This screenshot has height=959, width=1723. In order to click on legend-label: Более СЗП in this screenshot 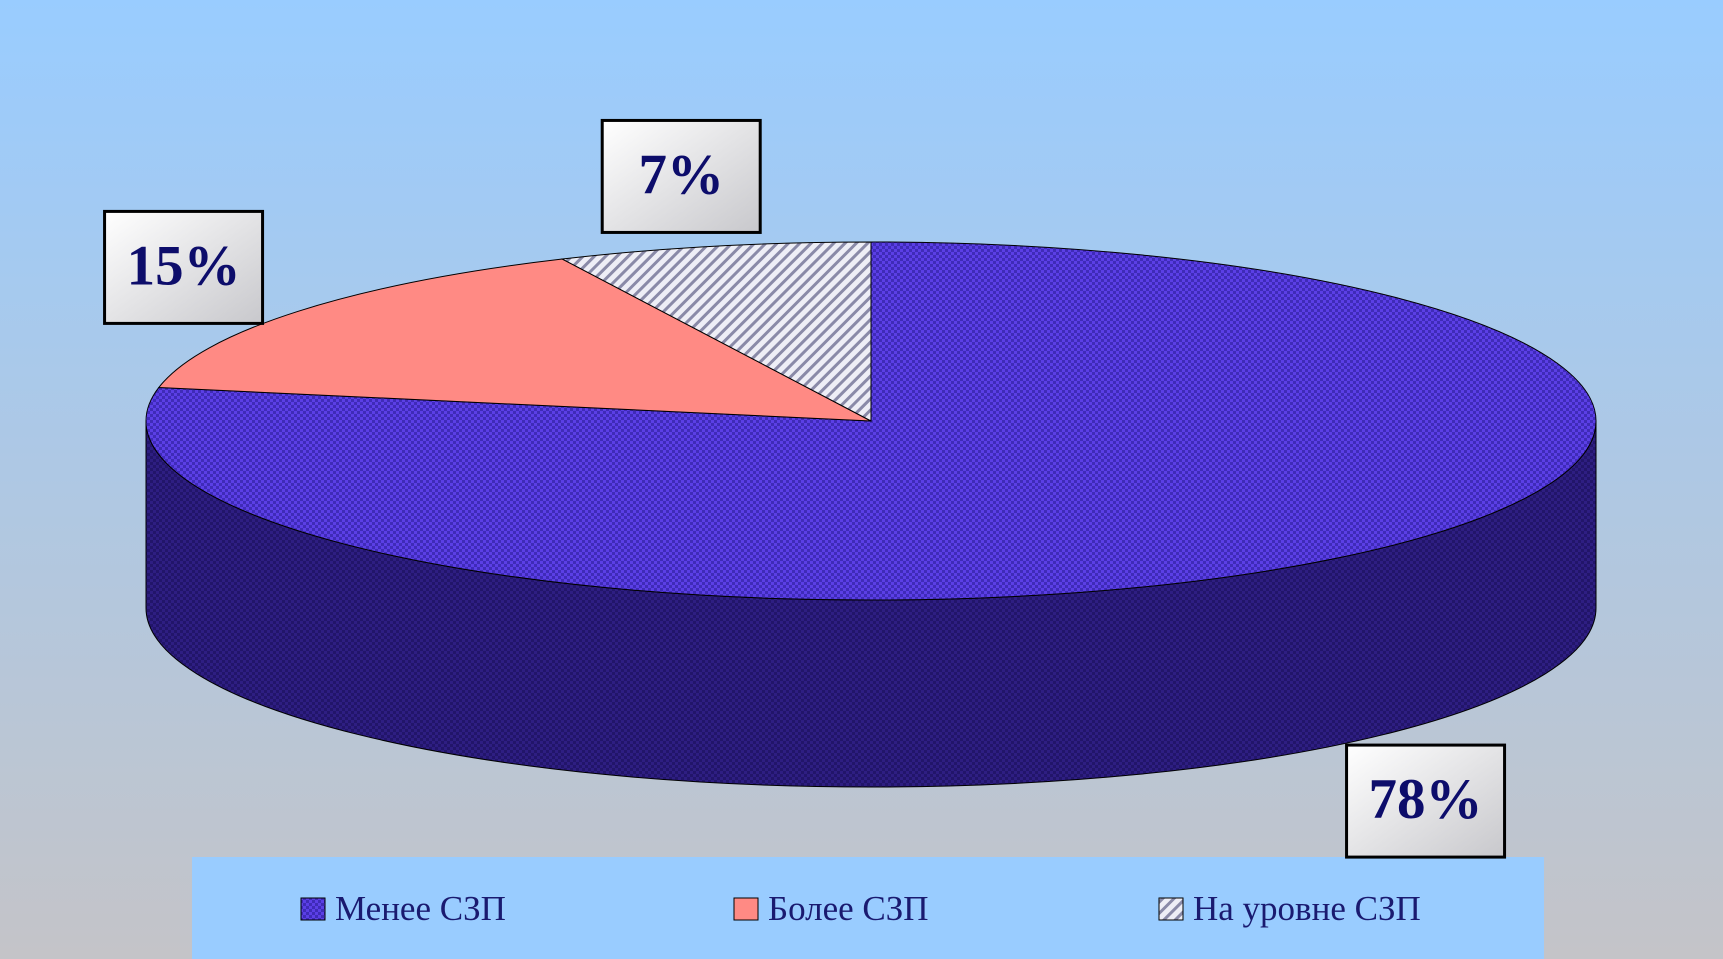, I will do `click(848, 908)`.